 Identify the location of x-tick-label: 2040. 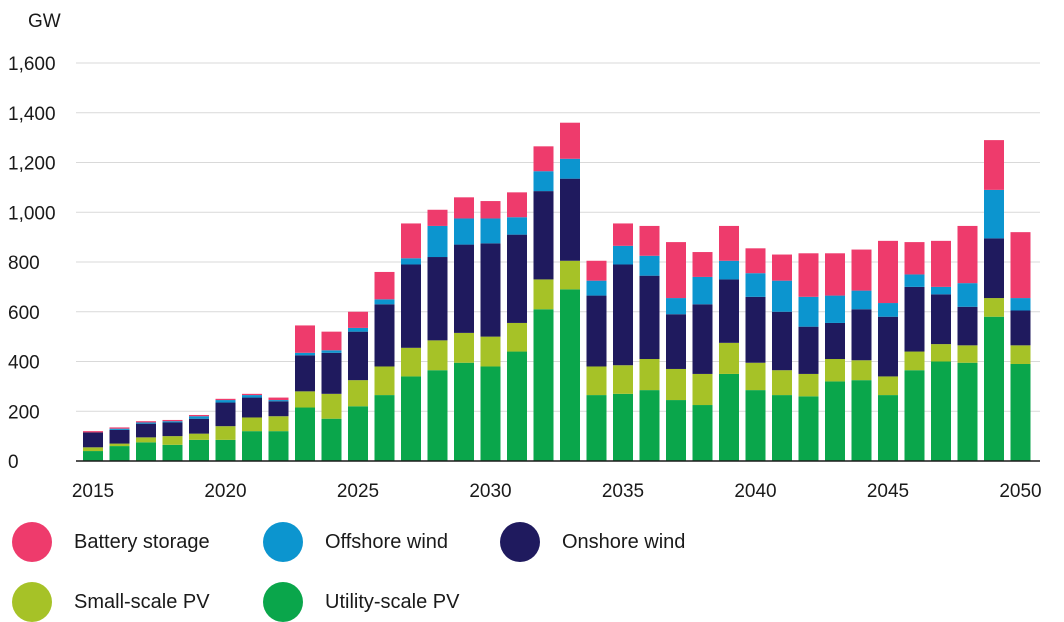
(755, 491).